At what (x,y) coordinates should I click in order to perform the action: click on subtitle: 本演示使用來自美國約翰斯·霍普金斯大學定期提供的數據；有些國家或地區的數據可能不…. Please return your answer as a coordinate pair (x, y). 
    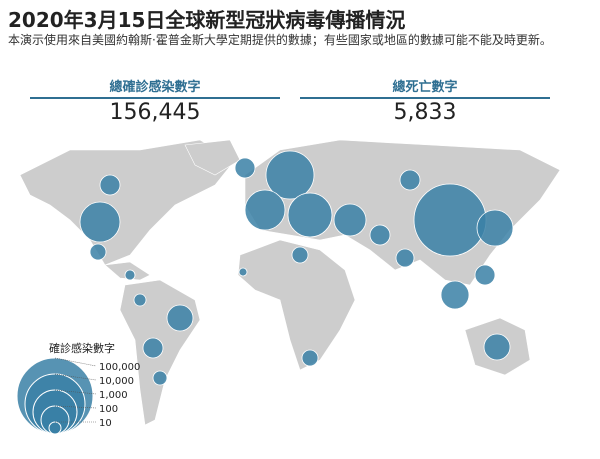
    Looking at the image, I should click on (280, 40).